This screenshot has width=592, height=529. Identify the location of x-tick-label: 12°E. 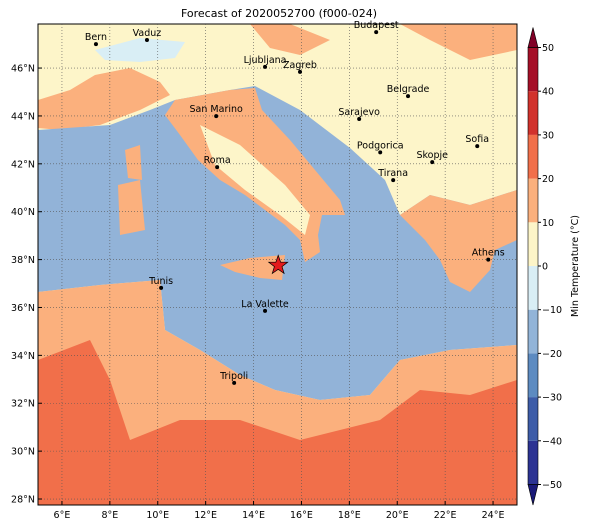
(205, 515).